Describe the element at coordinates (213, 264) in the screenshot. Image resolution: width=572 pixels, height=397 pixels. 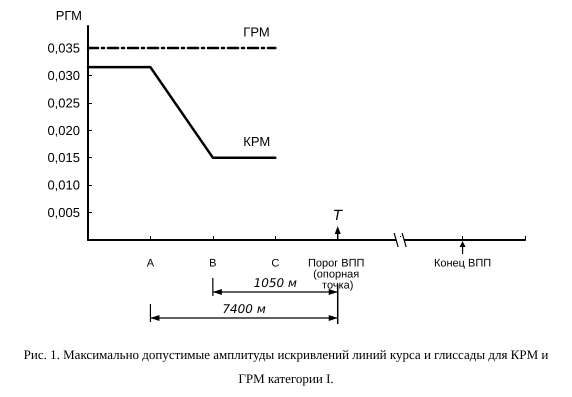
I see `x-tick-label: B` at that location.